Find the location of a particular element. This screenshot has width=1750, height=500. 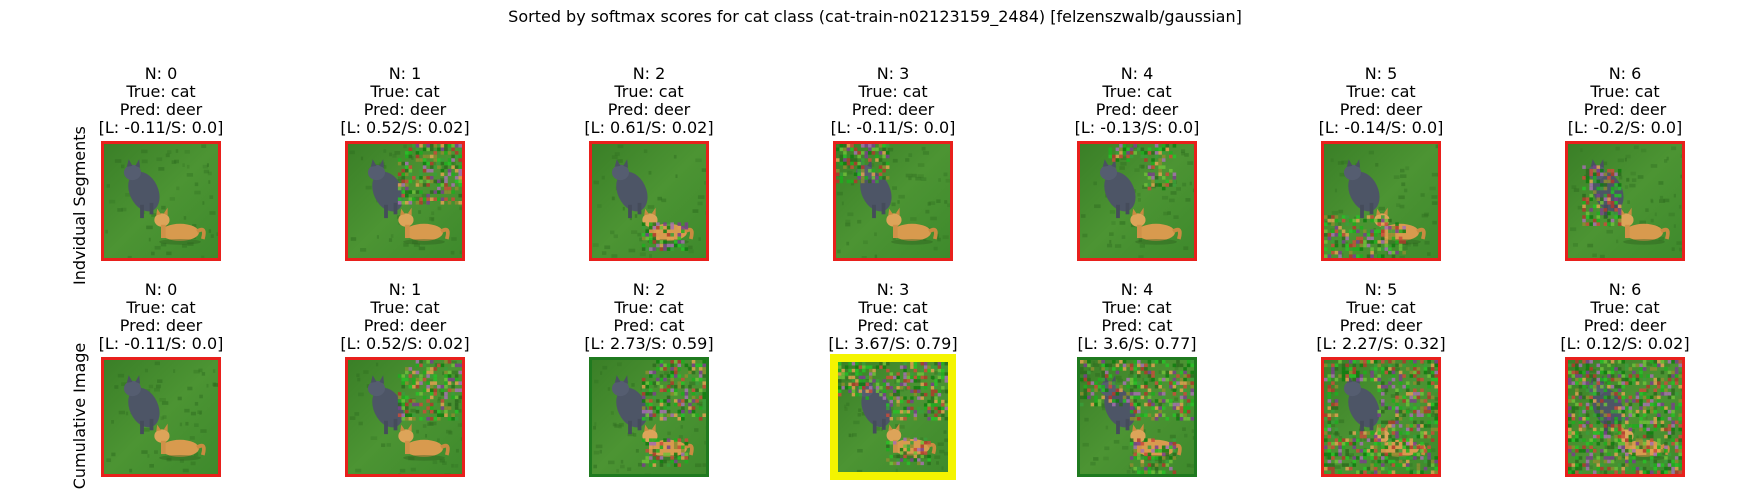

panel: N: 5 True: cat Pred: deer [L: 2.27/S: 0.32] is located at coordinates (1381, 250).